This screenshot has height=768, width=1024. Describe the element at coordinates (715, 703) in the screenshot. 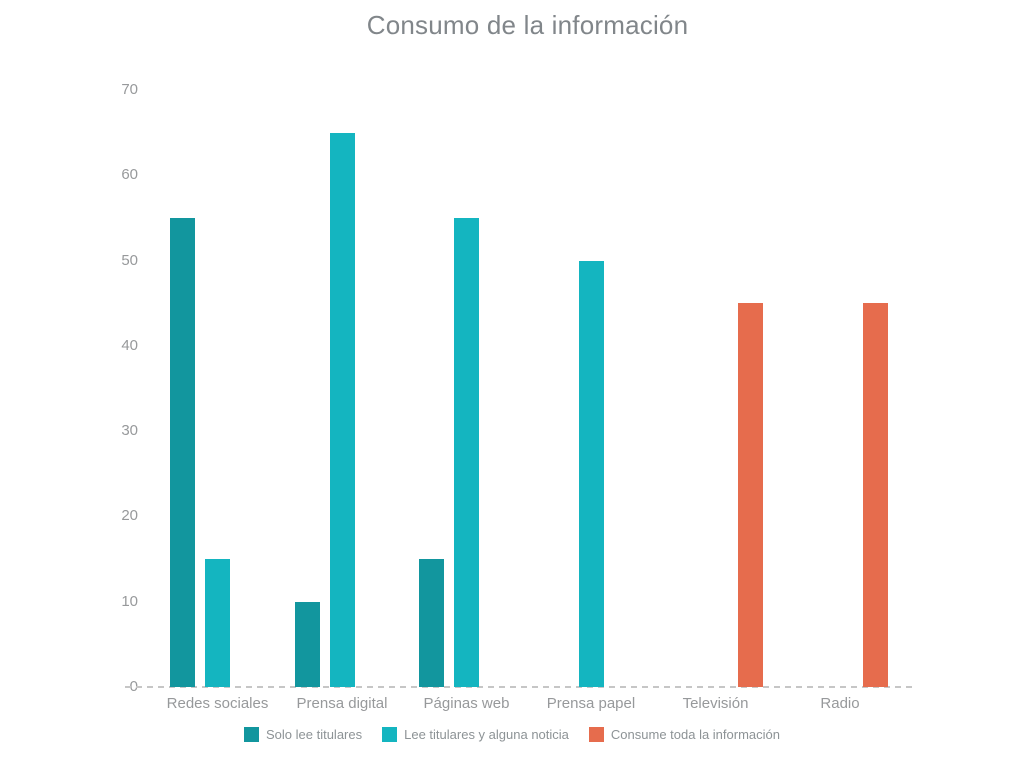

I see `x-axis-label-television: Televisión` at that location.